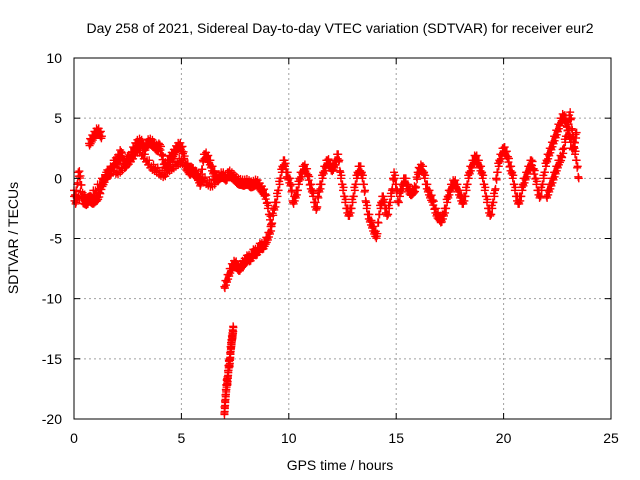 This screenshot has width=640, height=480. Describe the element at coordinates (504, 438) in the screenshot. I see `x-tick-label: 20` at that location.